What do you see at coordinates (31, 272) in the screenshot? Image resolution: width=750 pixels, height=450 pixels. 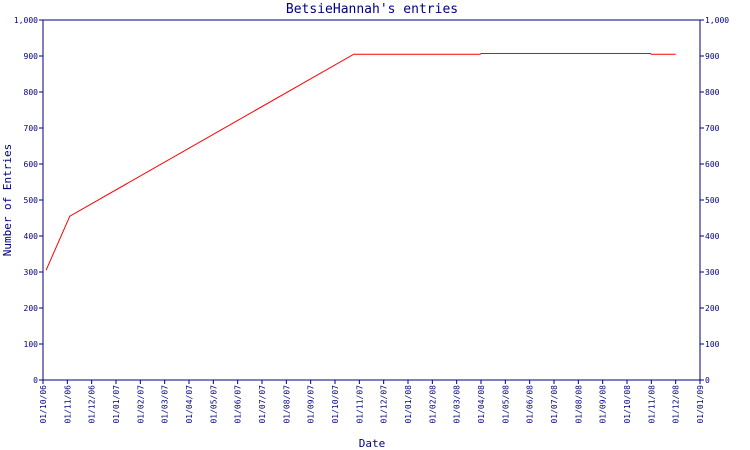 I see `y-tick-label-left: 300` at bounding box center [31, 272].